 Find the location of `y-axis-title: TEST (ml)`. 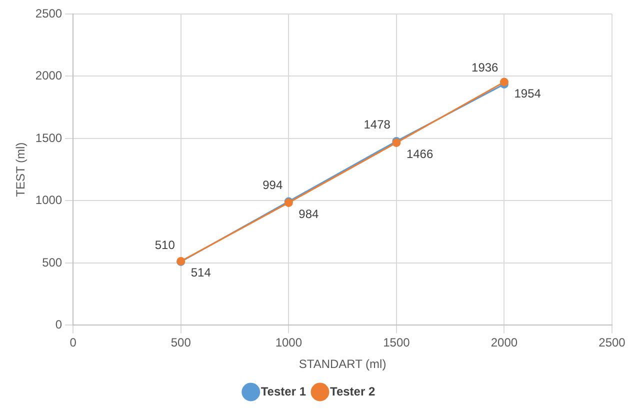

y-axis-title: TEST (ml) is located at coordinates (21, 169).